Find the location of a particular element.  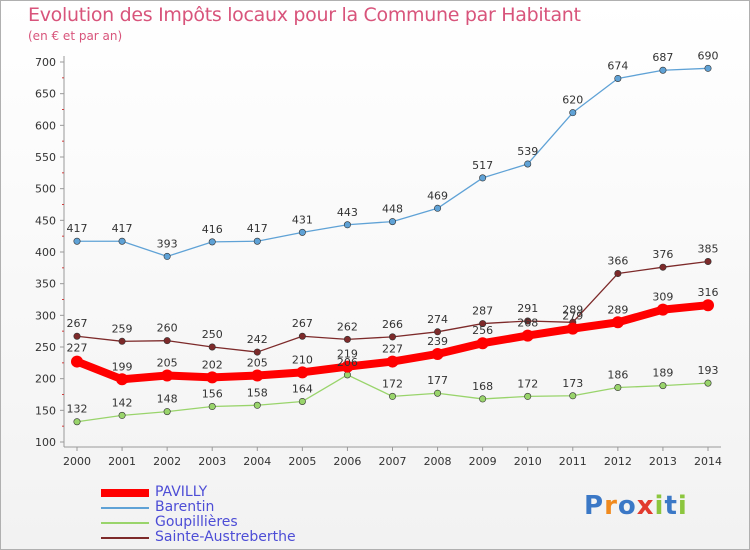

x-tick-label: 2000 is located at coordinates (77, 461).